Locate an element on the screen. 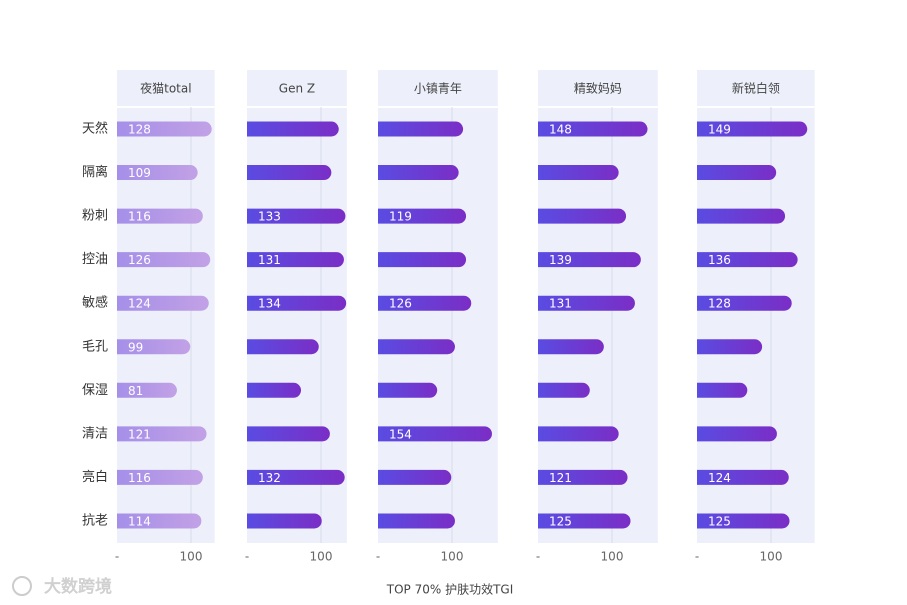  value-label: 116 is located at coordinates (139, 217).